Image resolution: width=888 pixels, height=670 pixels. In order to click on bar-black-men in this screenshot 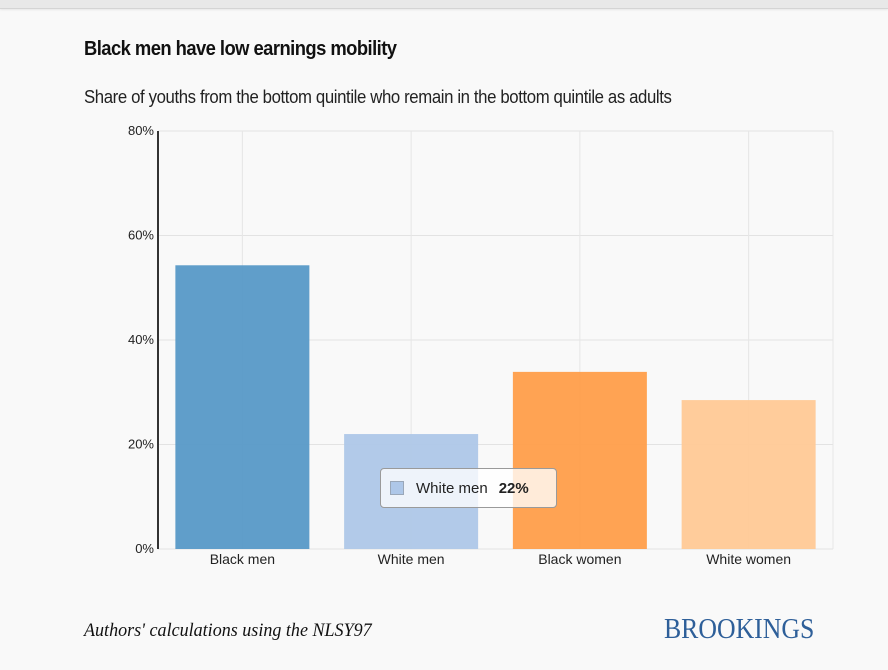, I will do `click(242, 407)`.